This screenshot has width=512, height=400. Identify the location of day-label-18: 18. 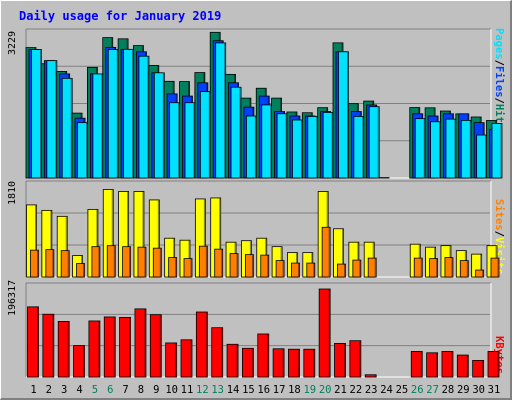
(294, 390).